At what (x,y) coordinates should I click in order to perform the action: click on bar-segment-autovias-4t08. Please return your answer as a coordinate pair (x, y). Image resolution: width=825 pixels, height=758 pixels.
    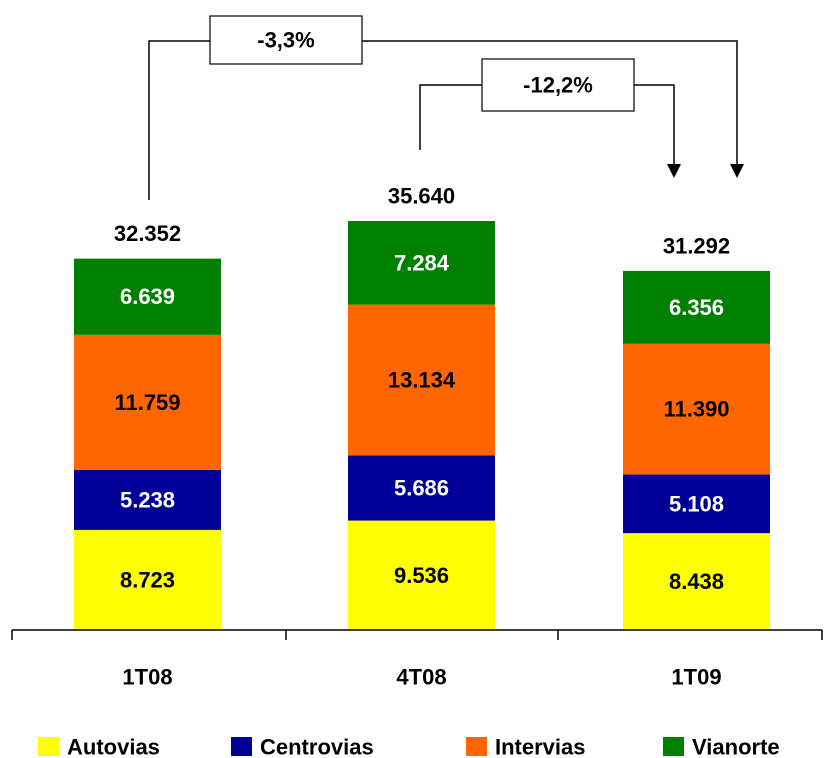
    Looking at the image, I should click on (421, 575).